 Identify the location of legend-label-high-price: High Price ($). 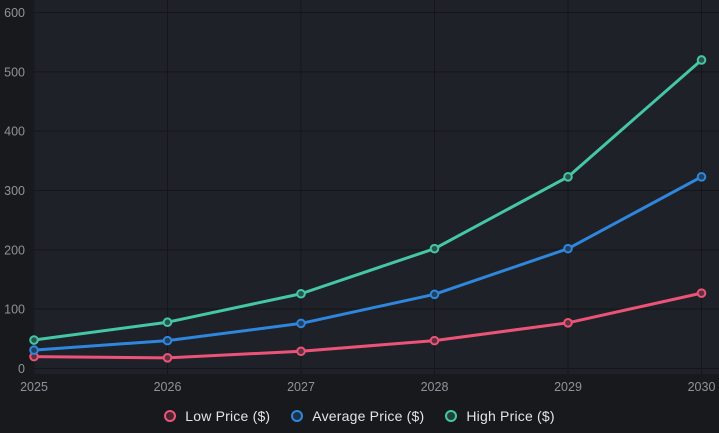
(510, 416).